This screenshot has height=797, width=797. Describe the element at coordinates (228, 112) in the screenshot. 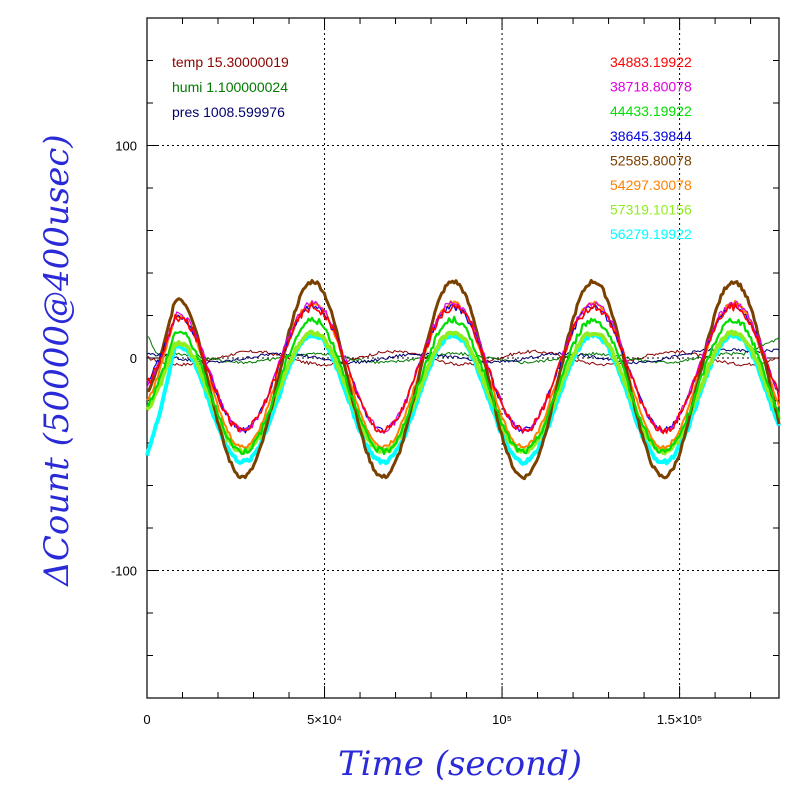

I see `legend-entry-pres: pres 1008.599976` at that location.